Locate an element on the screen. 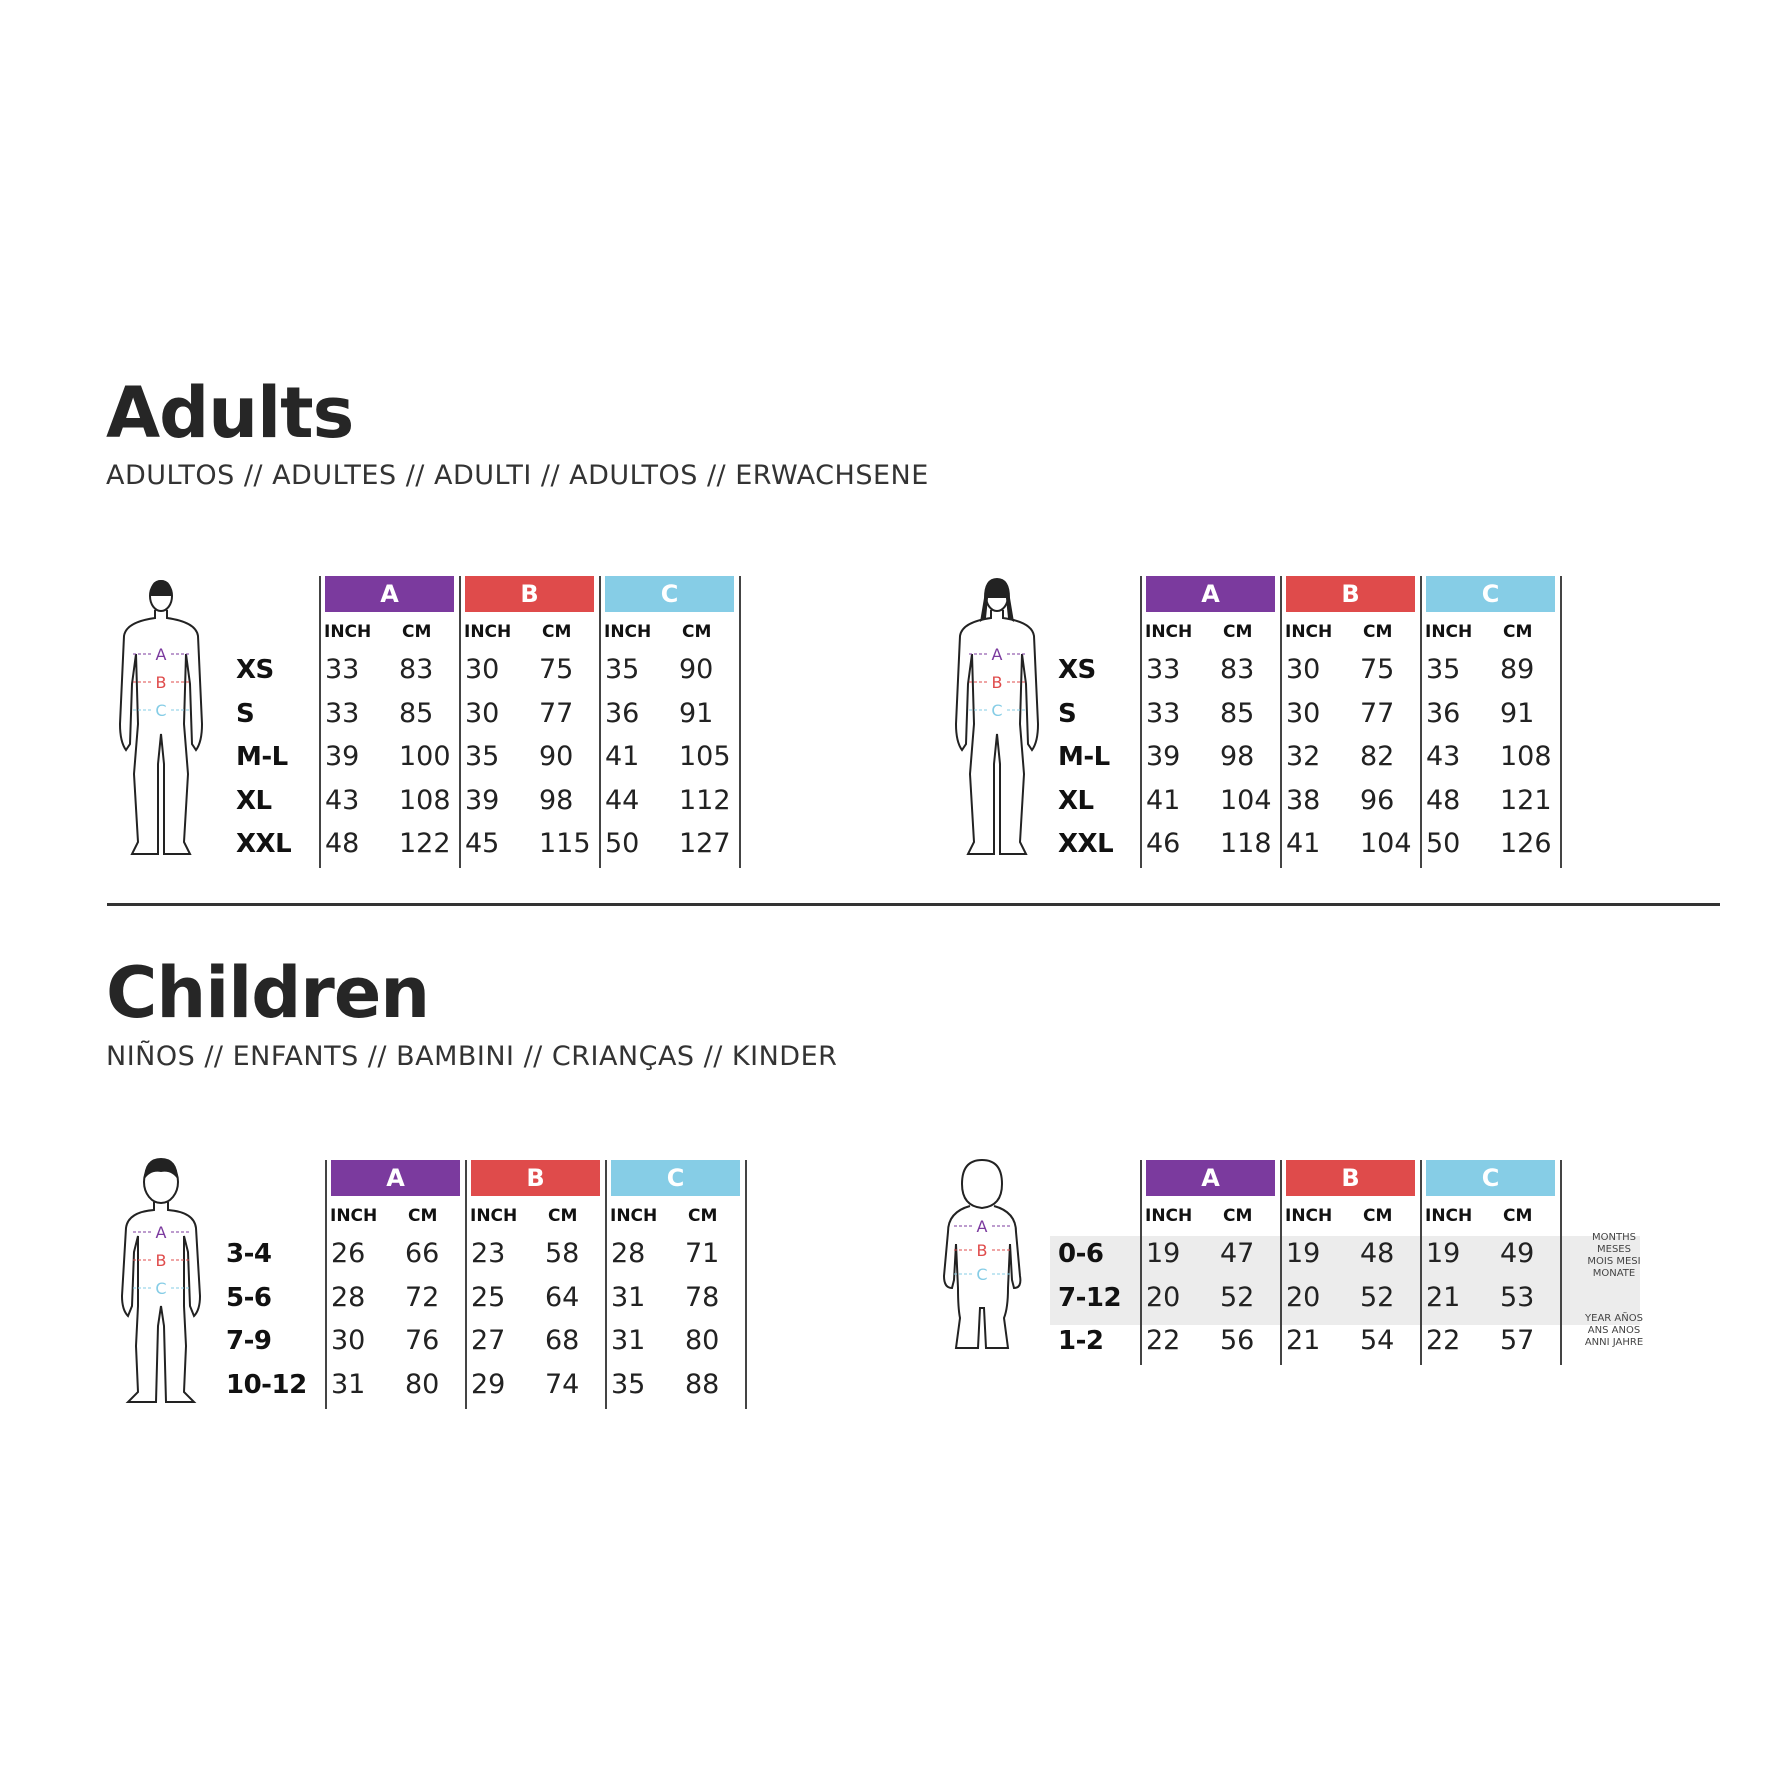 The image size is (1790, 1790). measurement-value: 104 is located at coordinates (1386, 843).